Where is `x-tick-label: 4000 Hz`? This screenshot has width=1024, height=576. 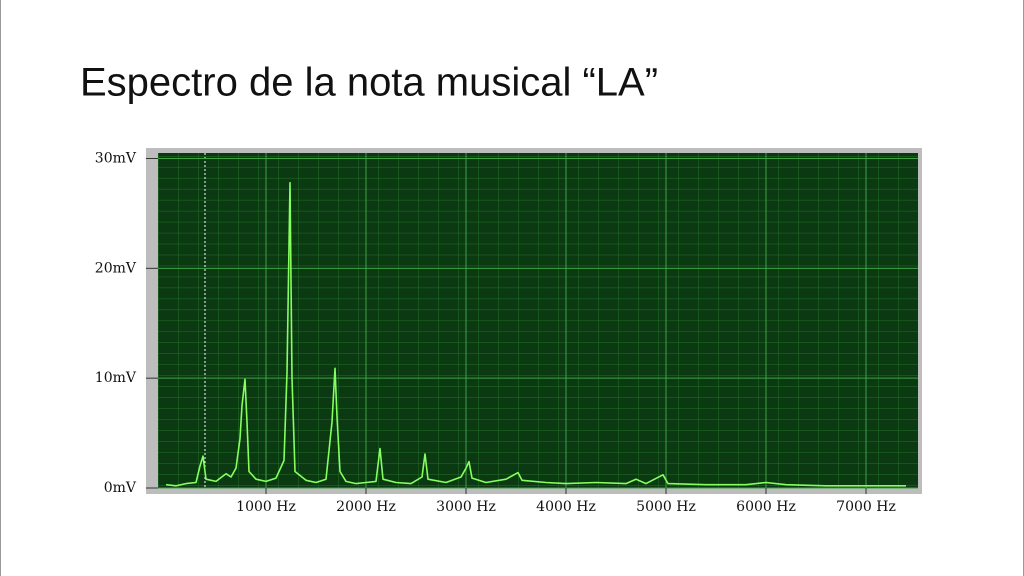 x-tick-label: 4000 Hz is located at coordinates (566, 507).